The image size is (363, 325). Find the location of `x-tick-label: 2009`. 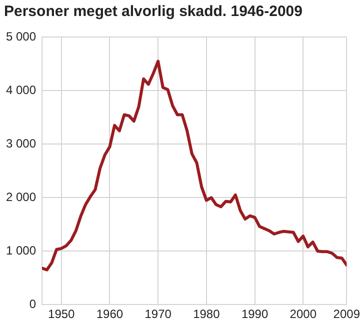

x-tick-label: 2009 is located at coordinates (346, 314).